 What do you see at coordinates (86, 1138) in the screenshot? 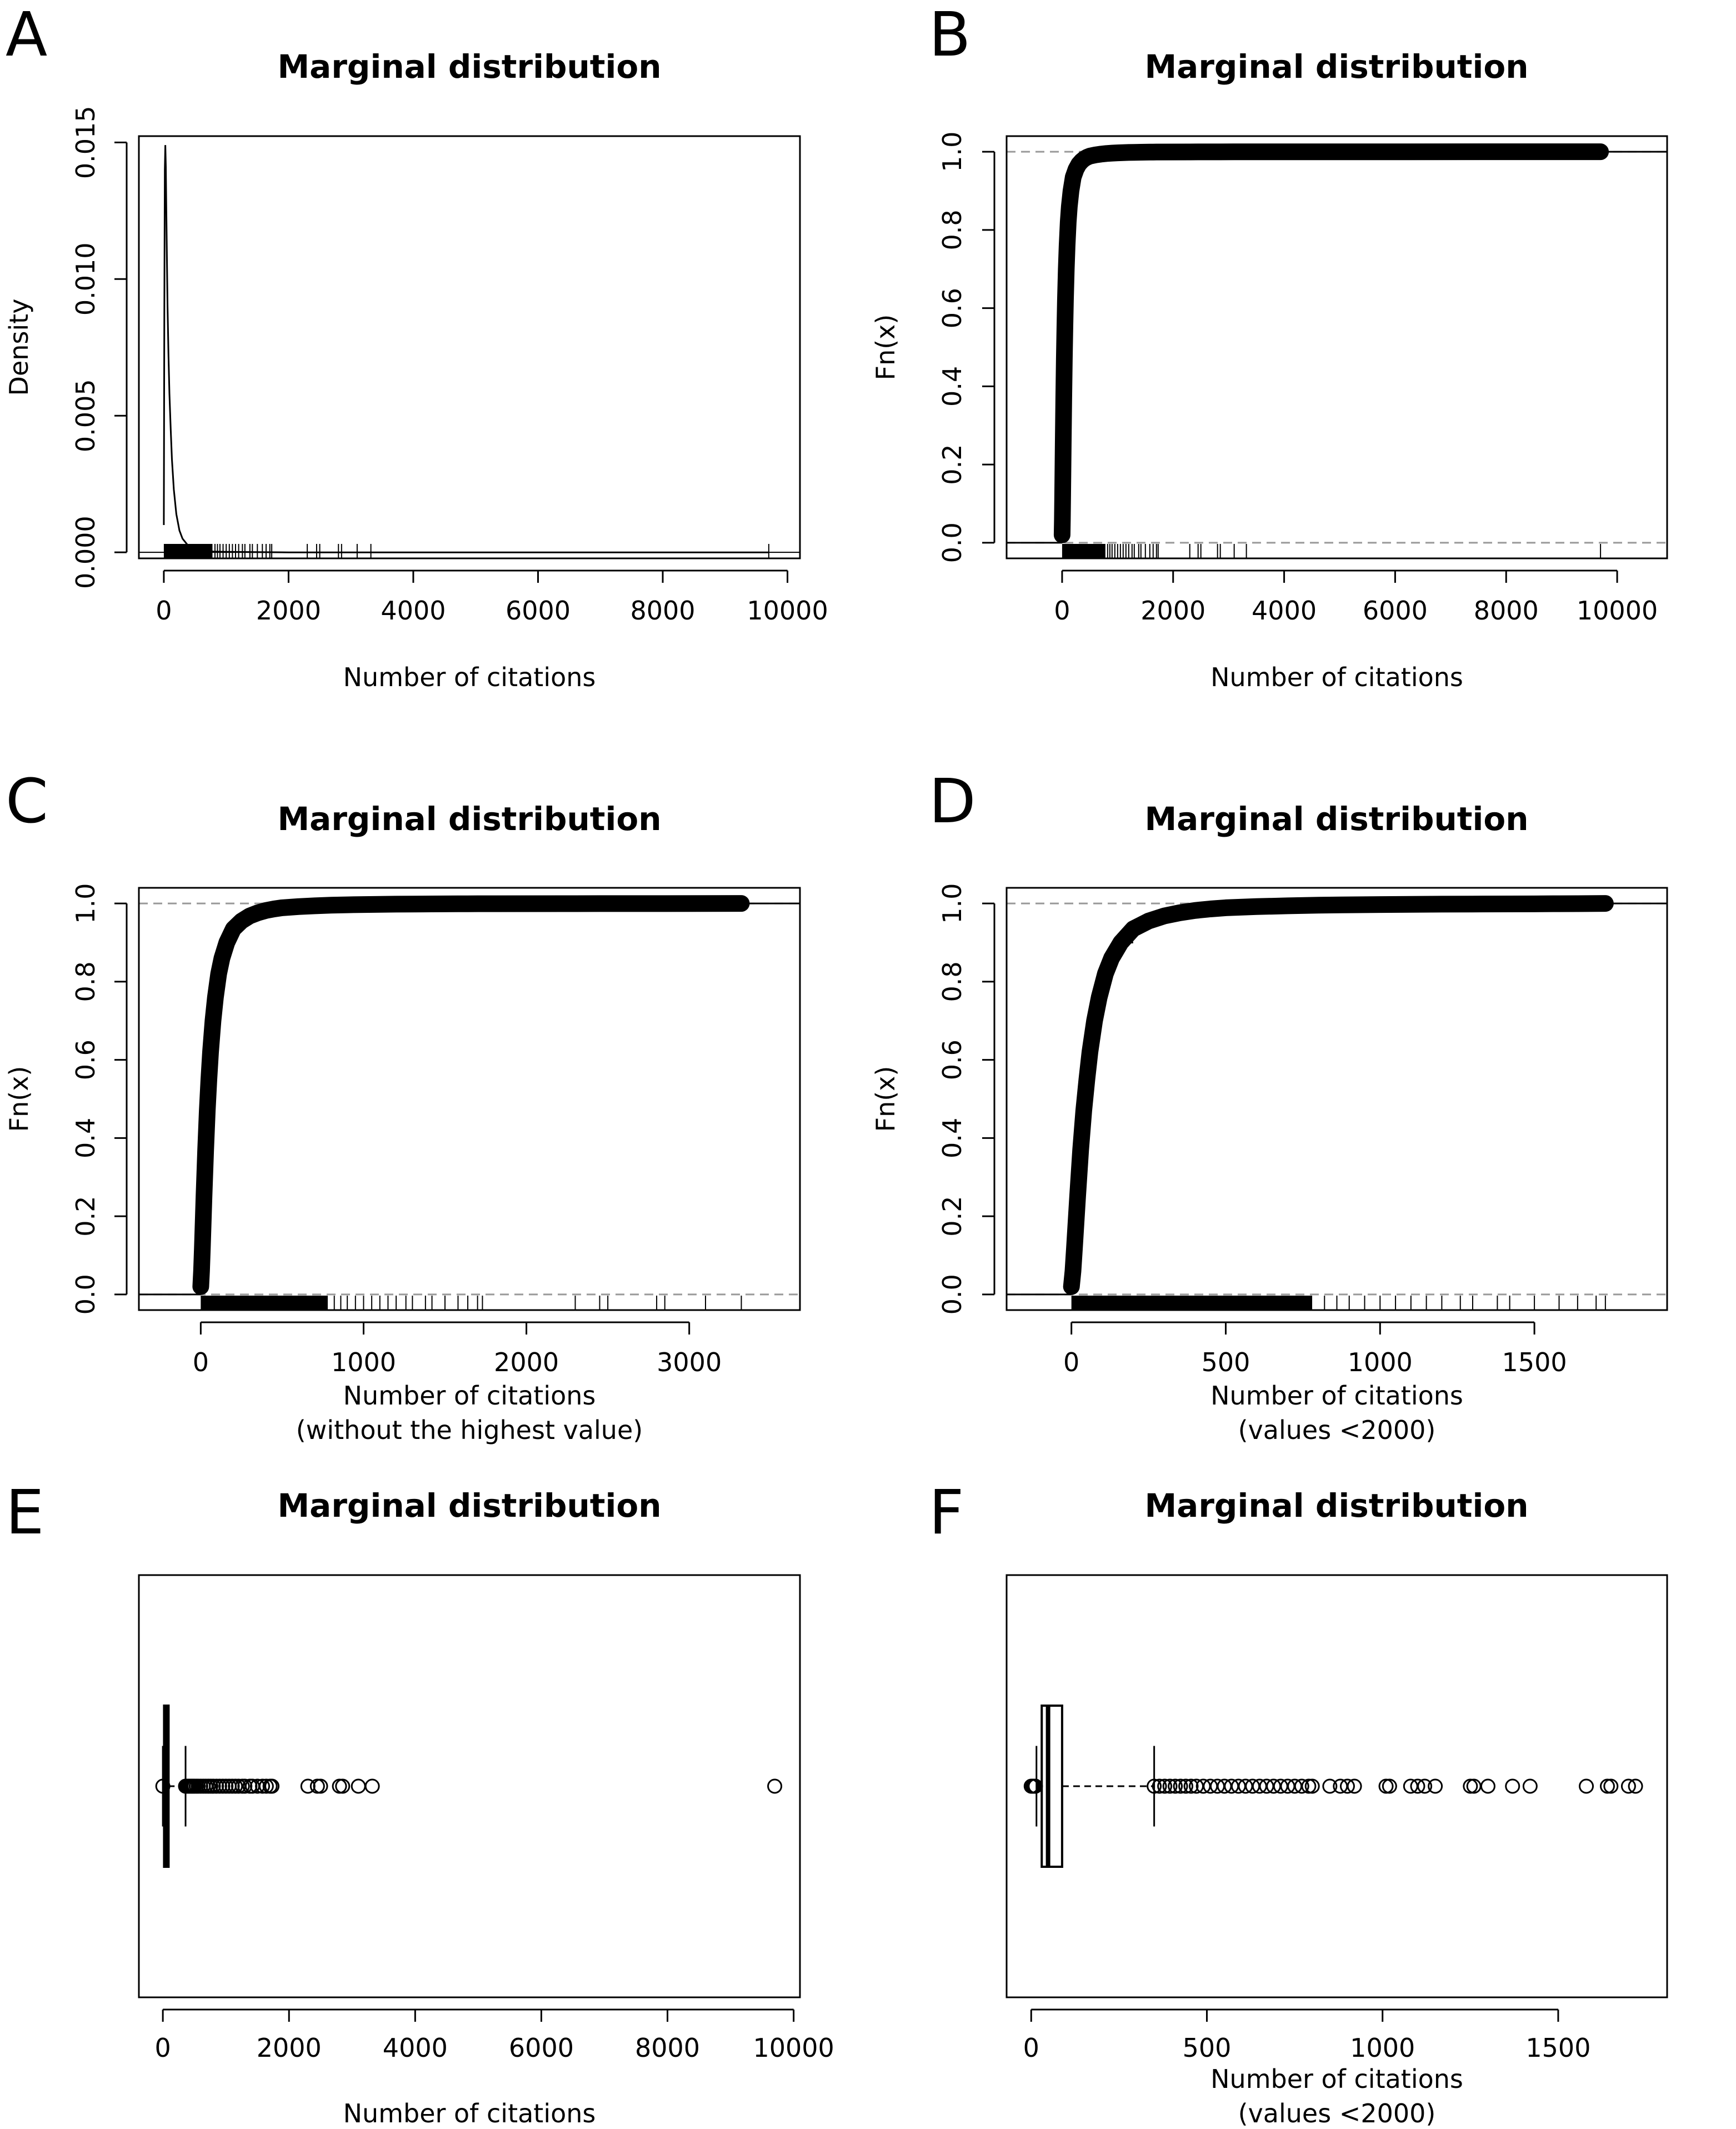
I see `y-tick-label-c: 0.4` at bounding box center [86, 1138].